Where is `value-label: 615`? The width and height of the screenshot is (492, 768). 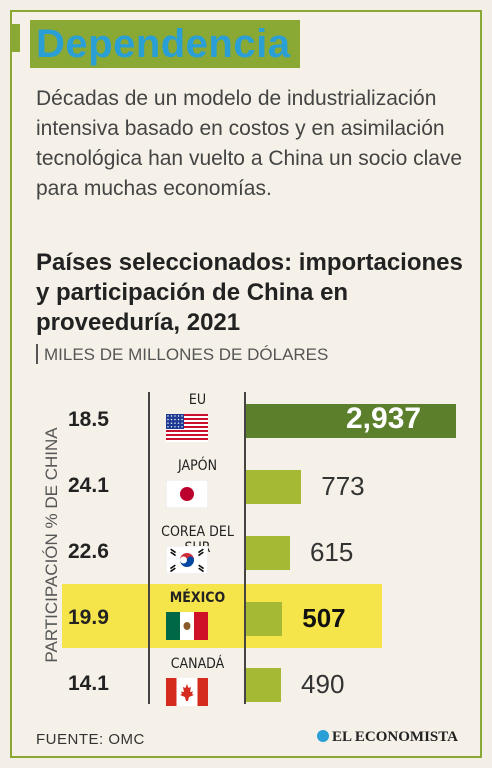 value-label: 615 is located at coordinates (331, 552).